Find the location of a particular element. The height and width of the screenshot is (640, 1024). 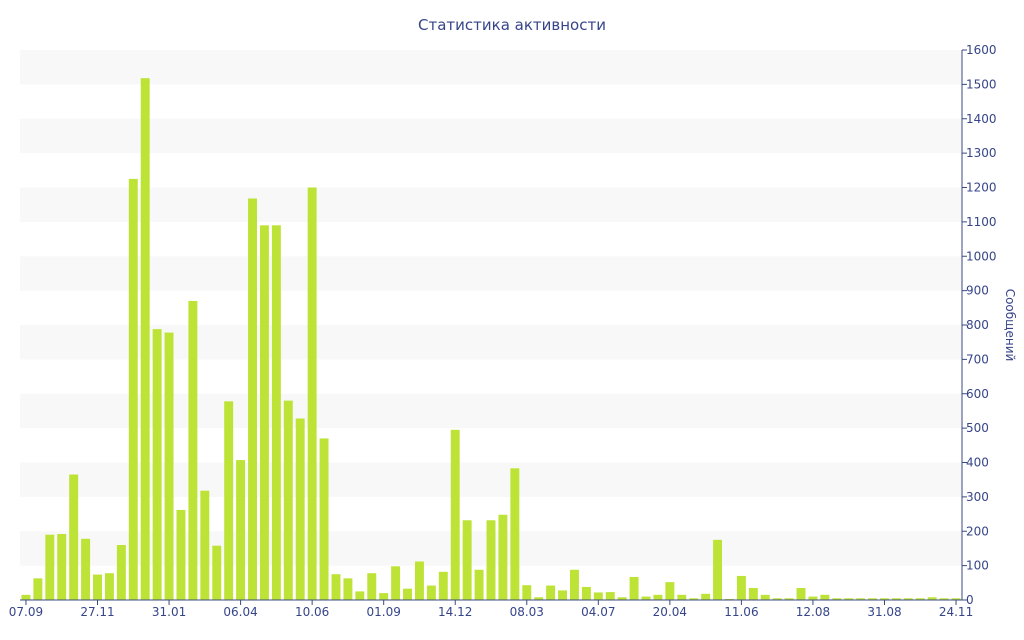

y-tick-label: 100 is located at coordinates (977, 566).